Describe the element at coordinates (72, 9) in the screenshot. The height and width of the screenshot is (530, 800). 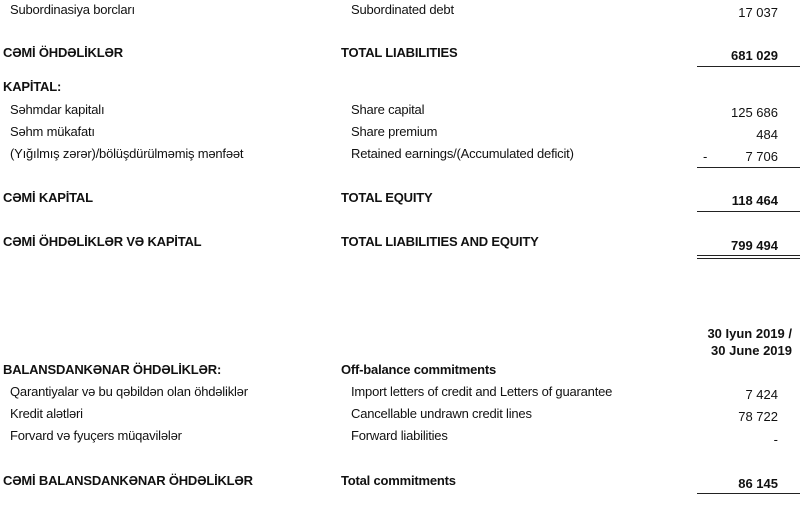
I see `subordinated-debt-az: Subordinasiya borcları` at that location.